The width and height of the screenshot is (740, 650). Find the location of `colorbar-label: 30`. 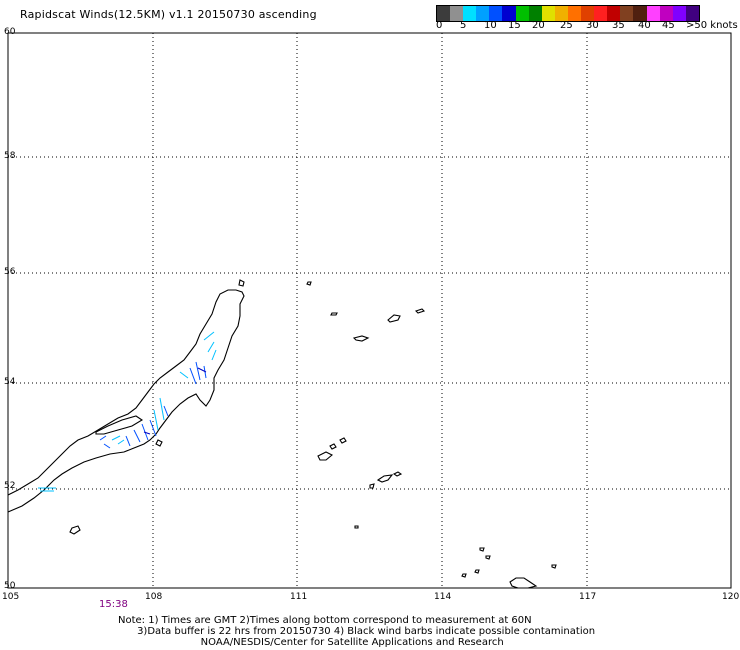

colorbar-label: 30 is located at coordinates (592, 25).